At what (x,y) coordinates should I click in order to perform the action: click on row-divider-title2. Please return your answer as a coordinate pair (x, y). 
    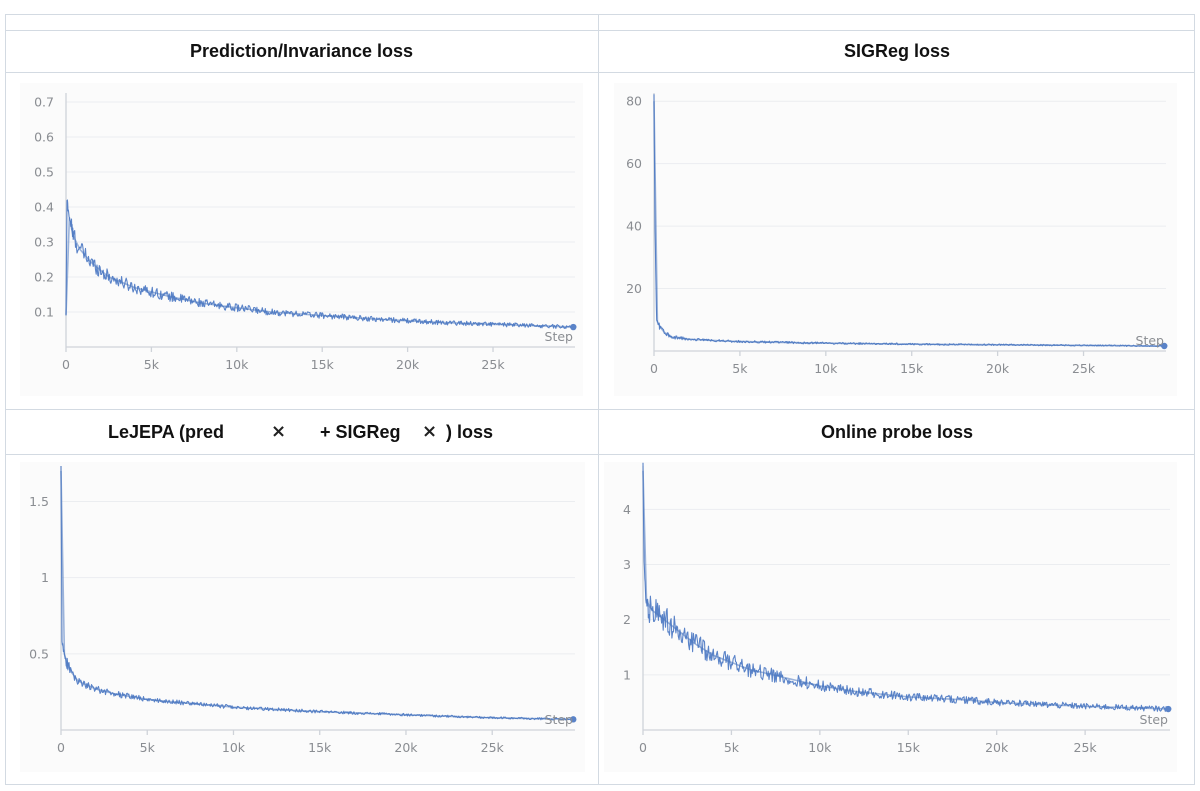
    Looking at the image, I should click on (600, 454).